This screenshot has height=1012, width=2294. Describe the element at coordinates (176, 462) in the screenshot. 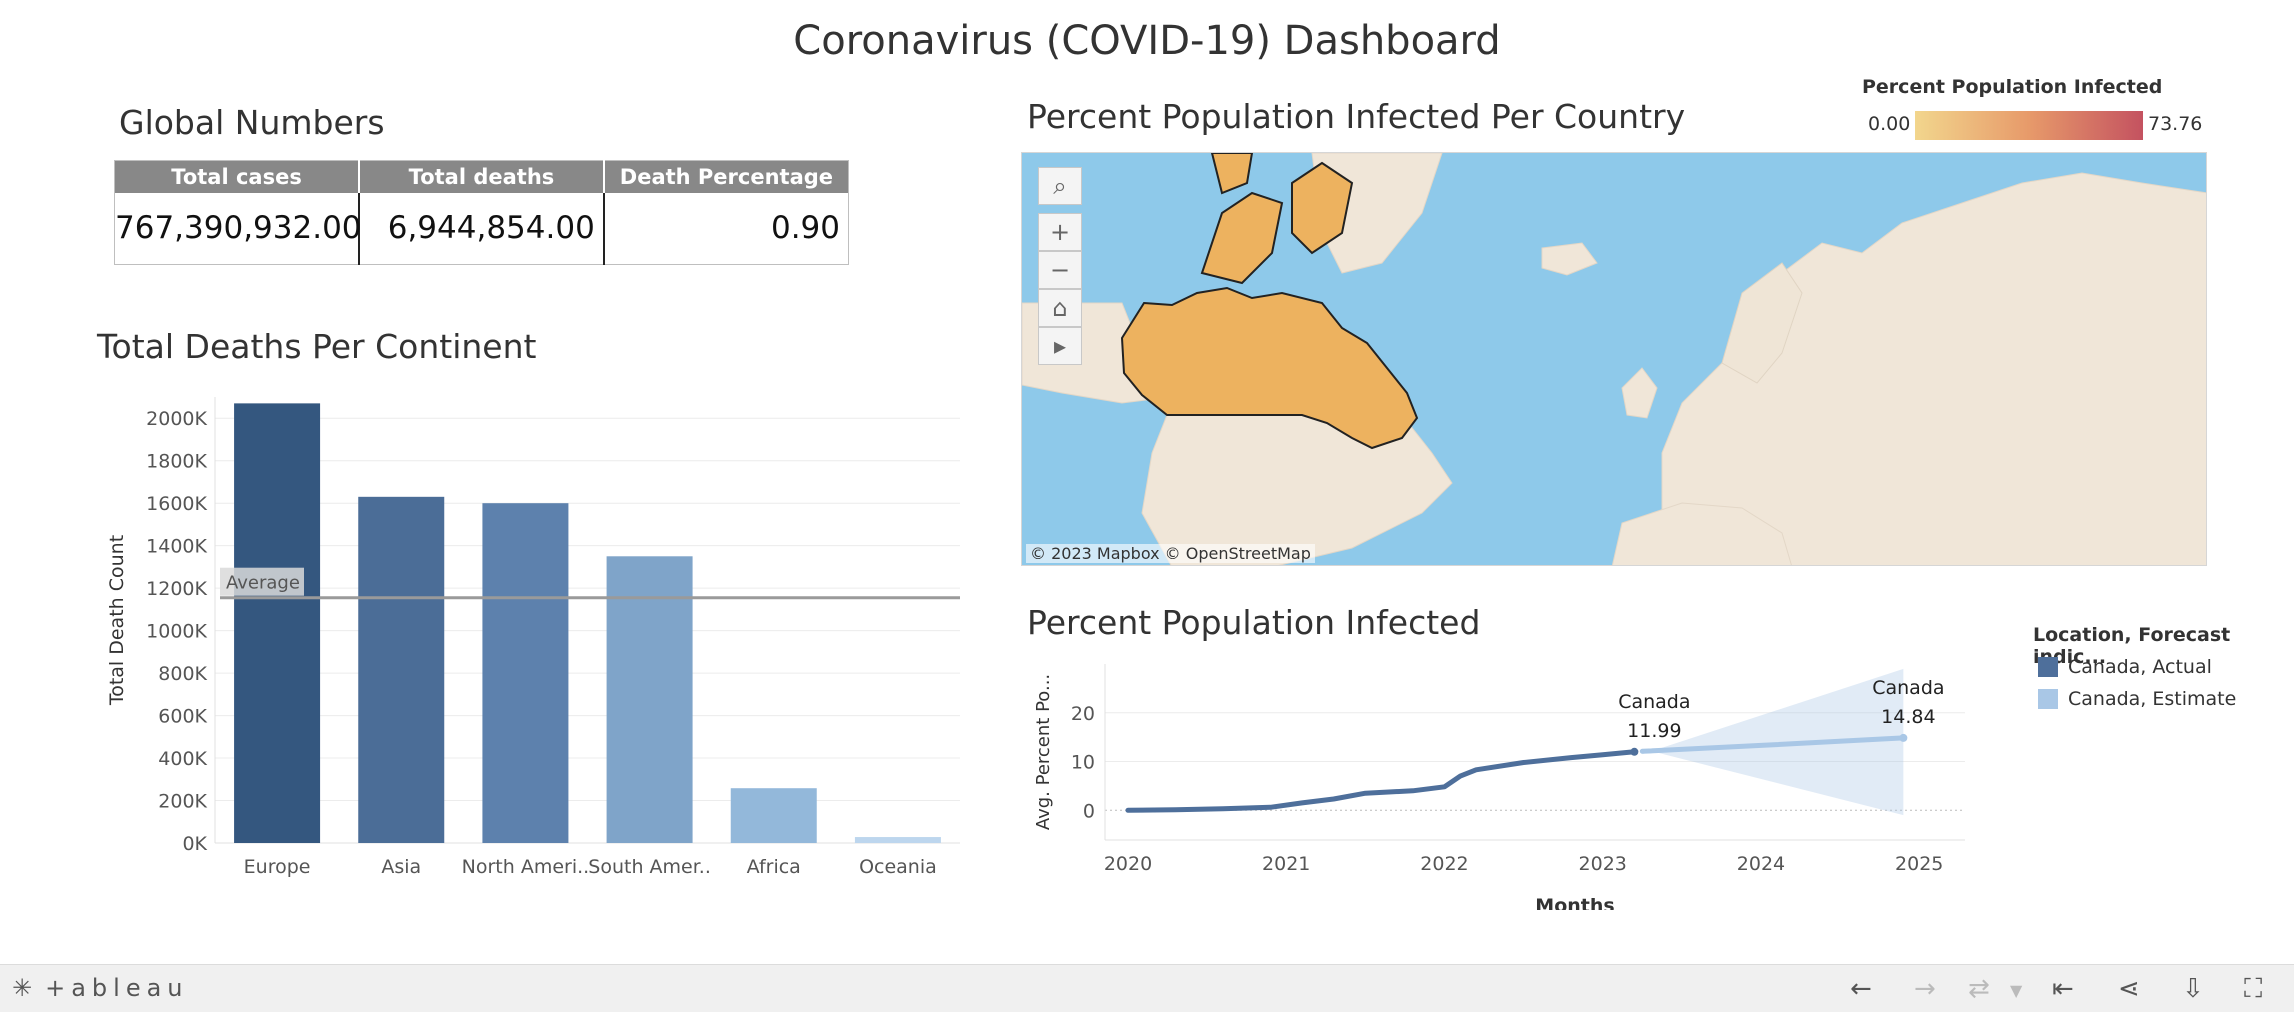

I see `bar-y-tick-label: 1800K` at that location.